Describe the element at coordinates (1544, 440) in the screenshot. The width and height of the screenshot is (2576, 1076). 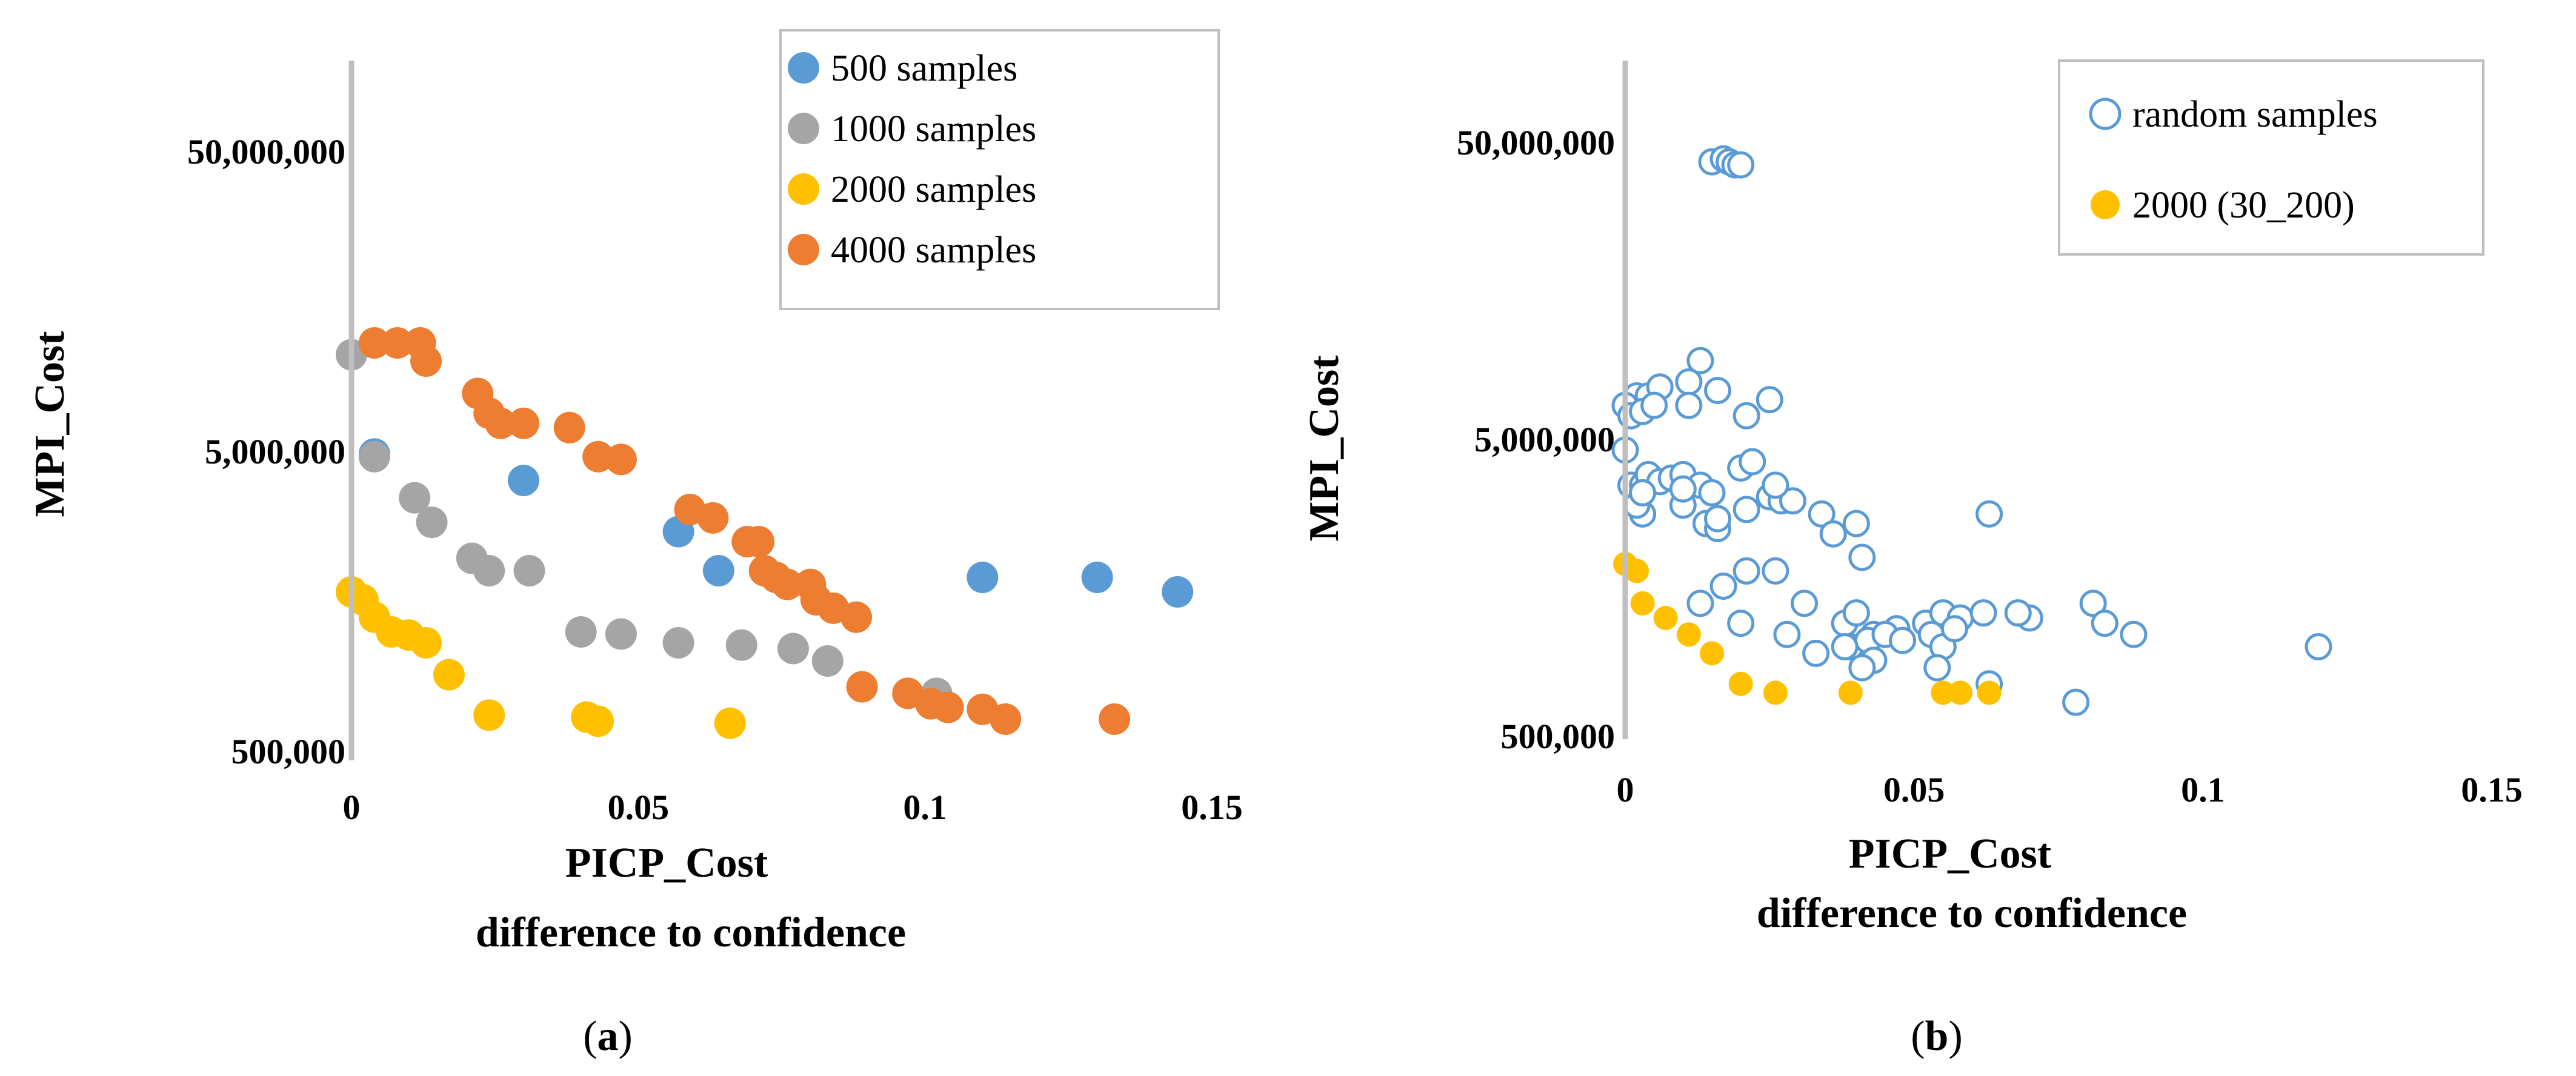
I see `chart-b-y-tick-label: 5,000,000` at that location.